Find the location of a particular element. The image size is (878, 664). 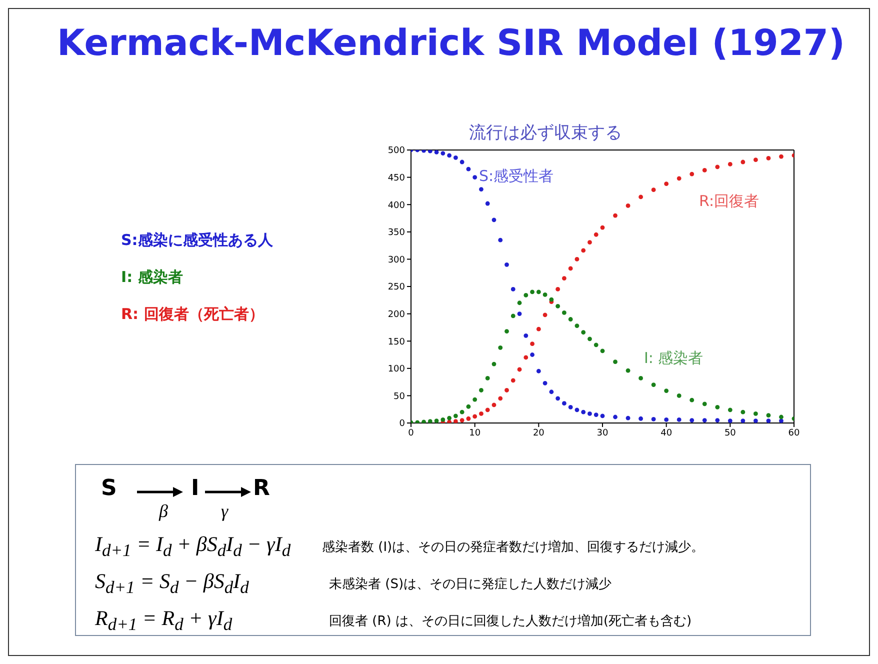

x-tick-label: 60 is located at coordinates (794, 433).